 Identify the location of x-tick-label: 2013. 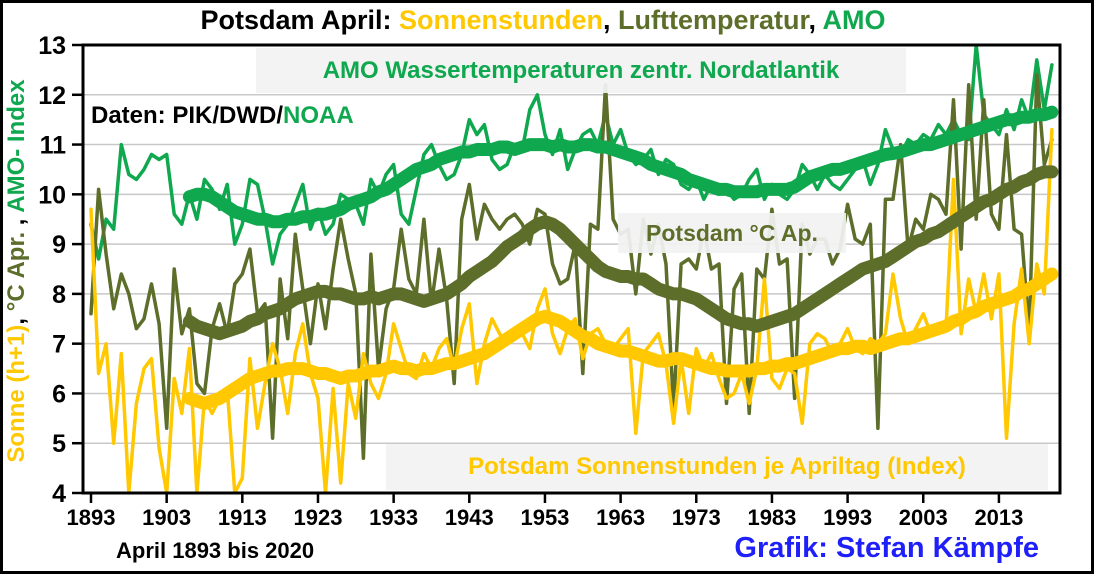
(998, 517).